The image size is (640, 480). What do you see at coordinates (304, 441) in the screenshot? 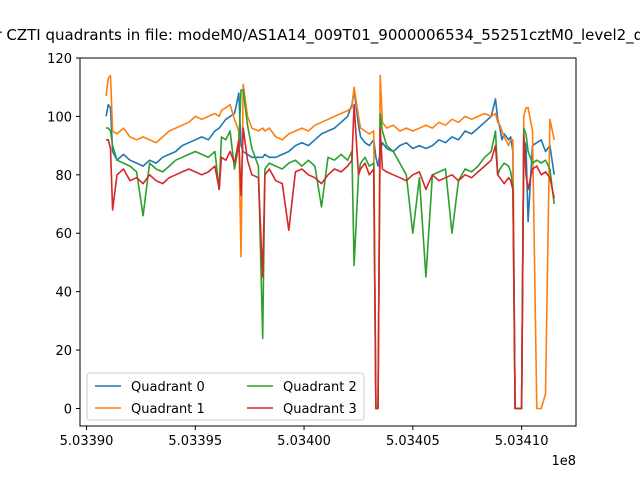
I see `x-tick-label: 5.03400` at bounding box center [304, 441].